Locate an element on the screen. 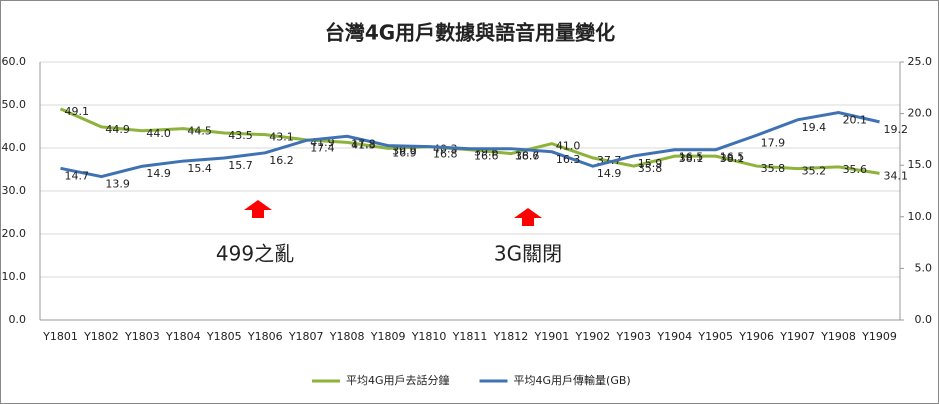 The image size is (939, 404). data-label: 49.1 is located at coordinates (76, 111).